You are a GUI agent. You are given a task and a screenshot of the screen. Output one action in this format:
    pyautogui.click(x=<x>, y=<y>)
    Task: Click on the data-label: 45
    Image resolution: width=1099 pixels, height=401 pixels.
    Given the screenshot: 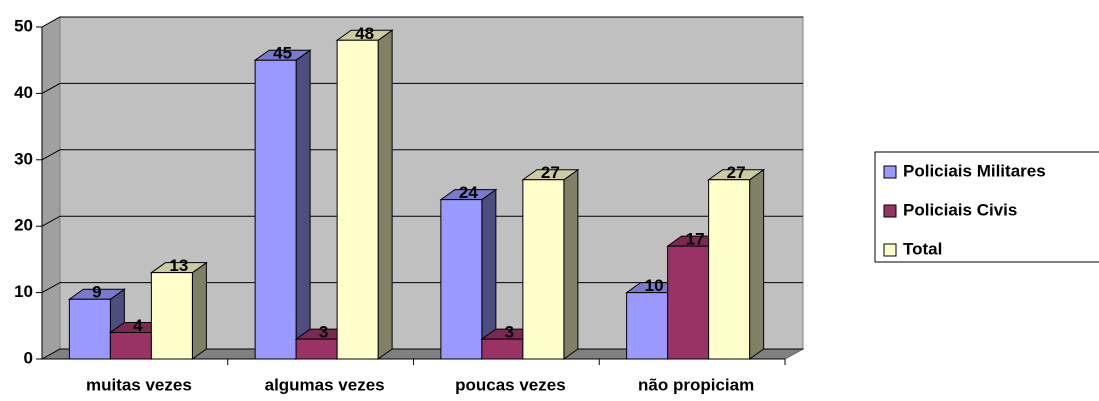 What is the action you would take?
    pyautogui.click(x=282, y=53)
    